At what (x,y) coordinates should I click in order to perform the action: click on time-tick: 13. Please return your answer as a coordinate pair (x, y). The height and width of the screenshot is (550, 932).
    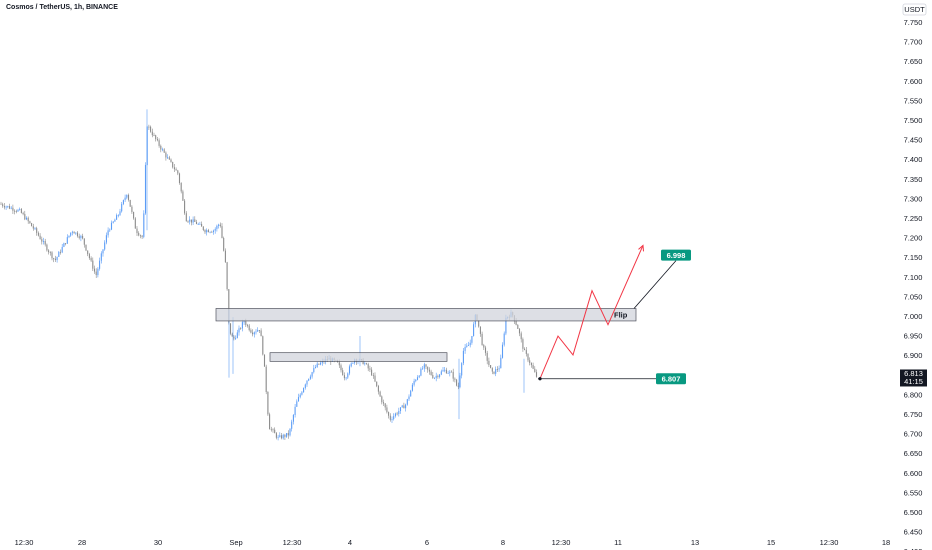
    Looking at the image, I should click on (695, 542).